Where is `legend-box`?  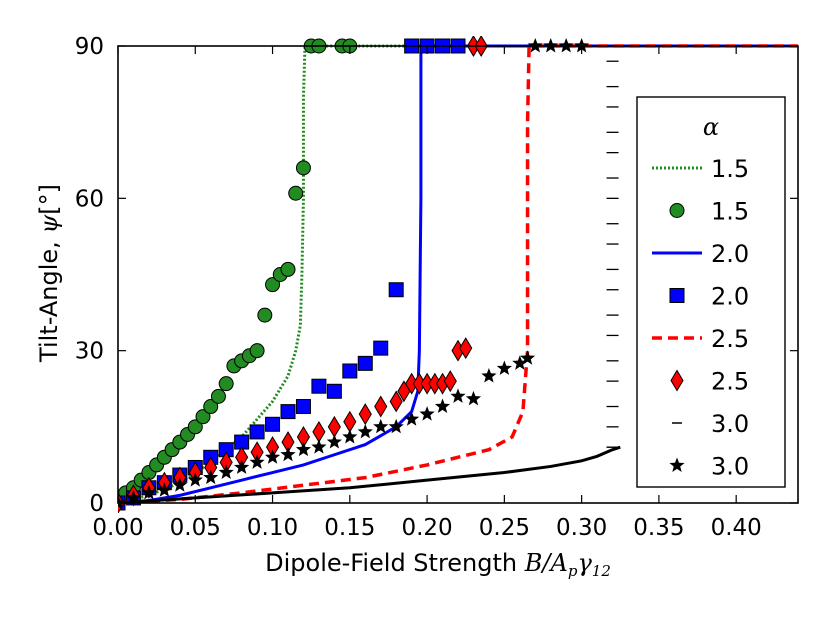
legend-box is located at coordinates (711, 292).